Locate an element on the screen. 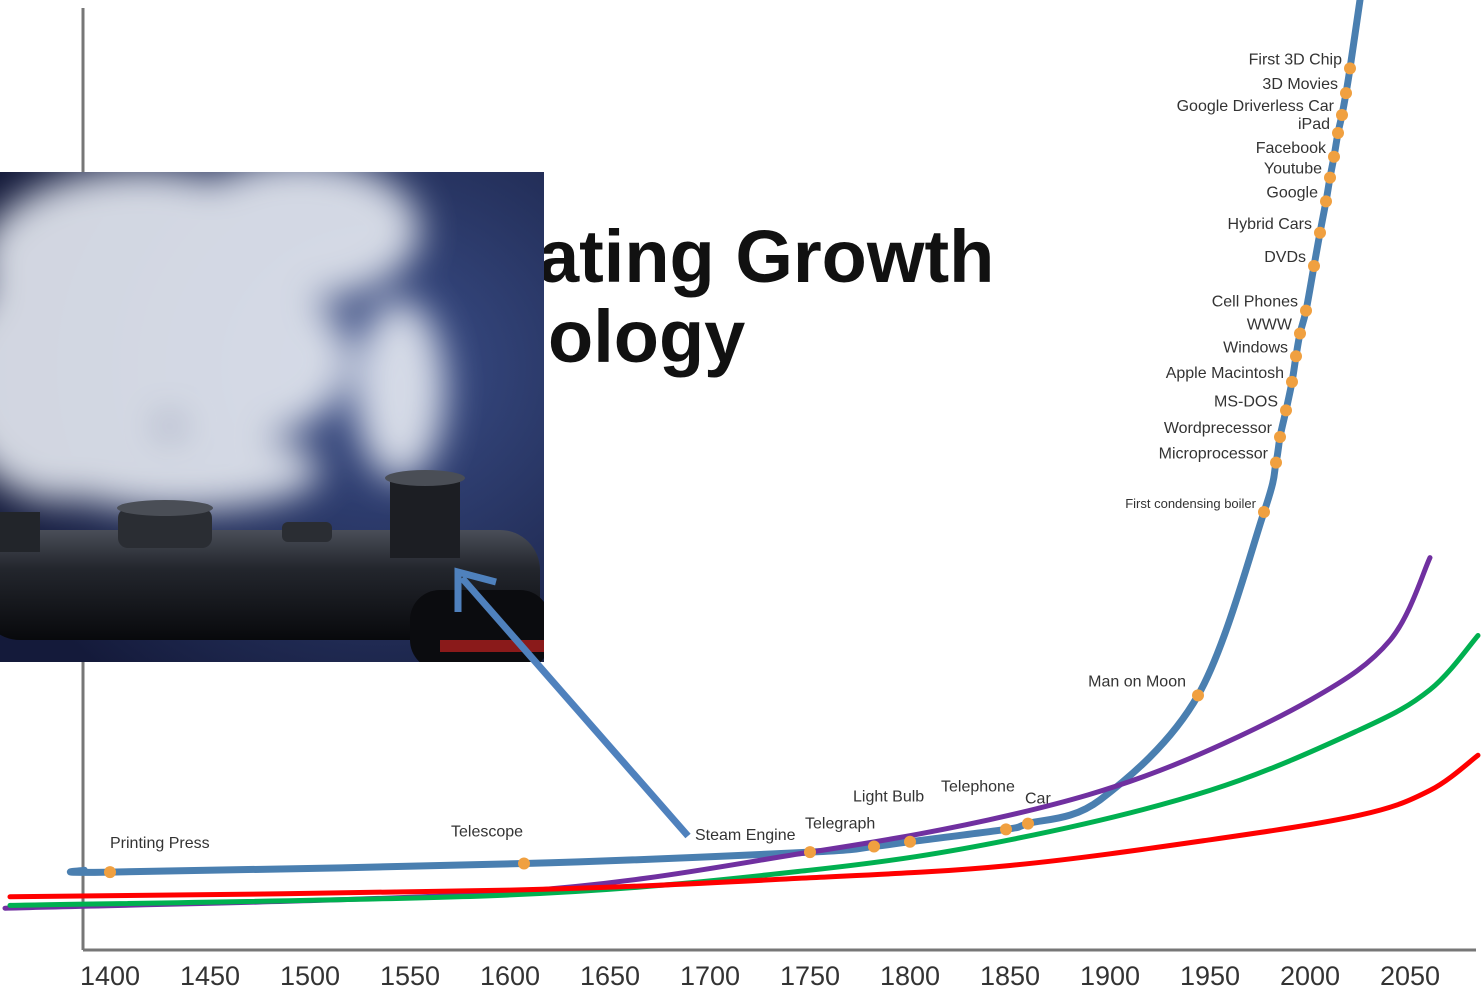 The width and height of the screenshot is (1483, 998). milestone-label: Facebook is located at coordinates (1291, 148).